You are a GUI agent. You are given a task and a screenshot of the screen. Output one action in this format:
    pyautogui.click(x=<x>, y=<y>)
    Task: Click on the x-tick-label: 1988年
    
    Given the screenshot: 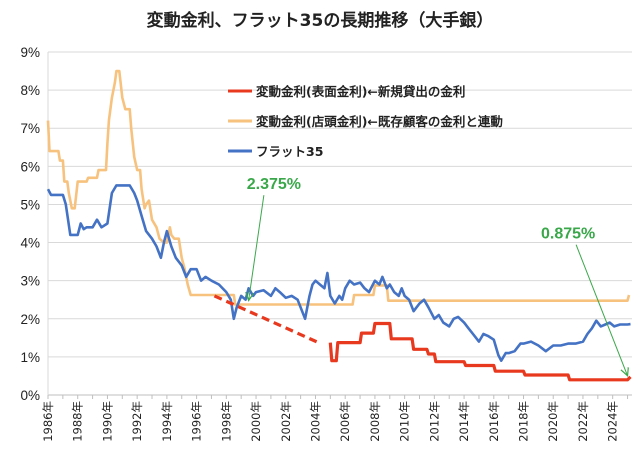 What is the action you would take?
    pyautogui.click(x=78, y=421)
    